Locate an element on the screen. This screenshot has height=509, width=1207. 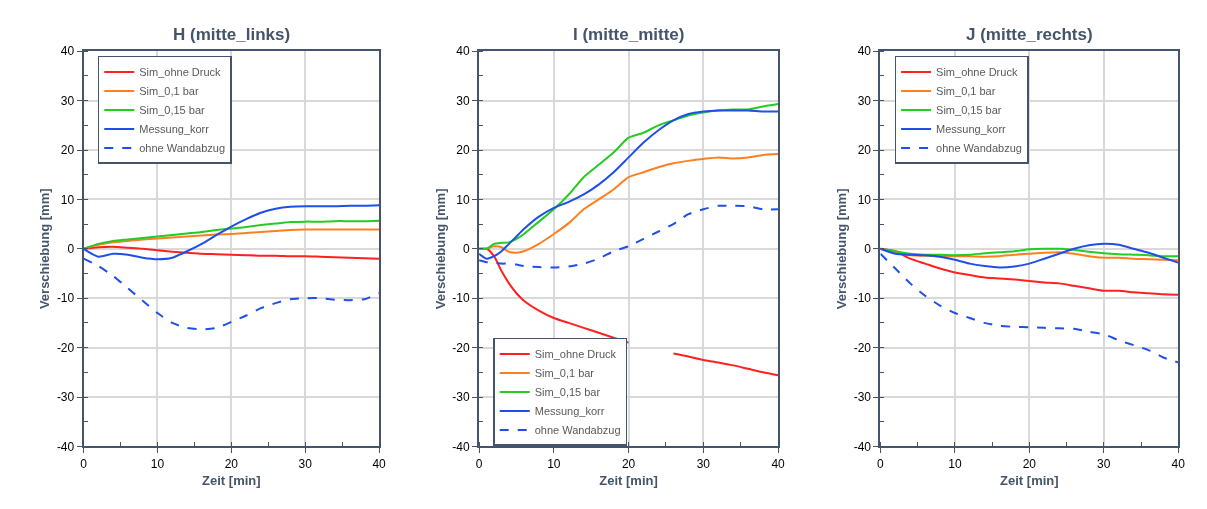
chart-title: H (mitte_links) is located at coordinates (232, 34).